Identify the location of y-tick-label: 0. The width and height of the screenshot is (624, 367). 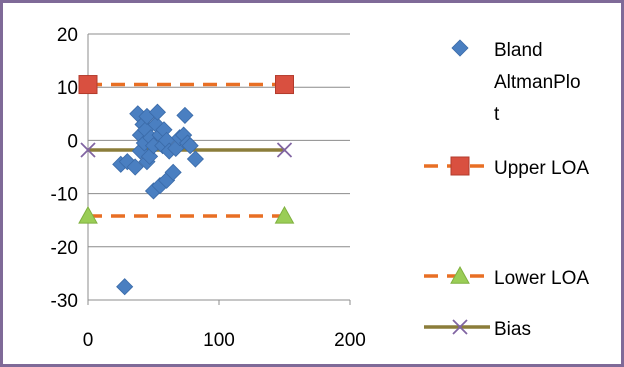
(72, 141).